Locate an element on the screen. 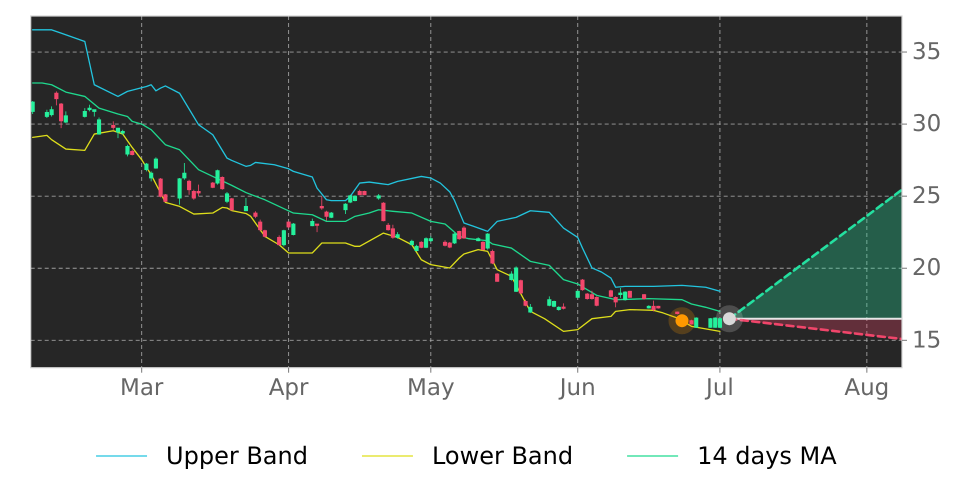 The width and height of the screenshot is (972, 486). x-tick-label: Jul is located at coordinates (719, 388).